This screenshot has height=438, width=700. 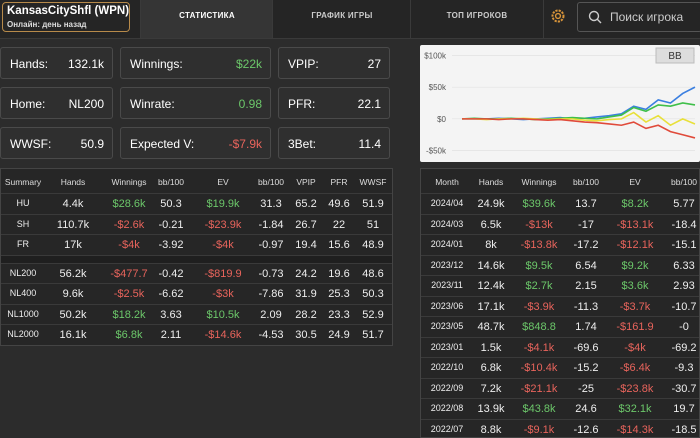 I want to click on table-cell: -0.42, so click(x=170, y=274).